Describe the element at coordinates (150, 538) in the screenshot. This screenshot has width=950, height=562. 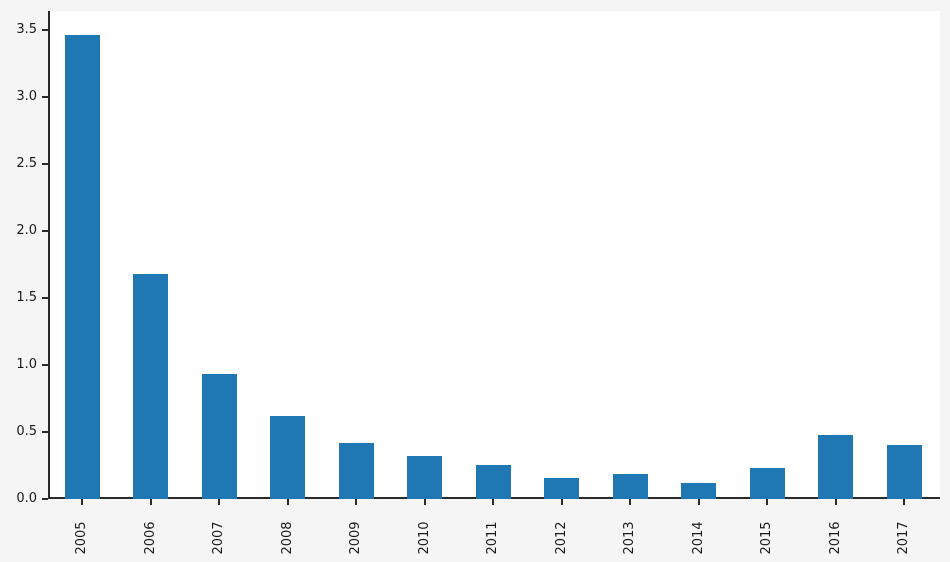
I see `x-tick-label-2006: 2006` at that location.